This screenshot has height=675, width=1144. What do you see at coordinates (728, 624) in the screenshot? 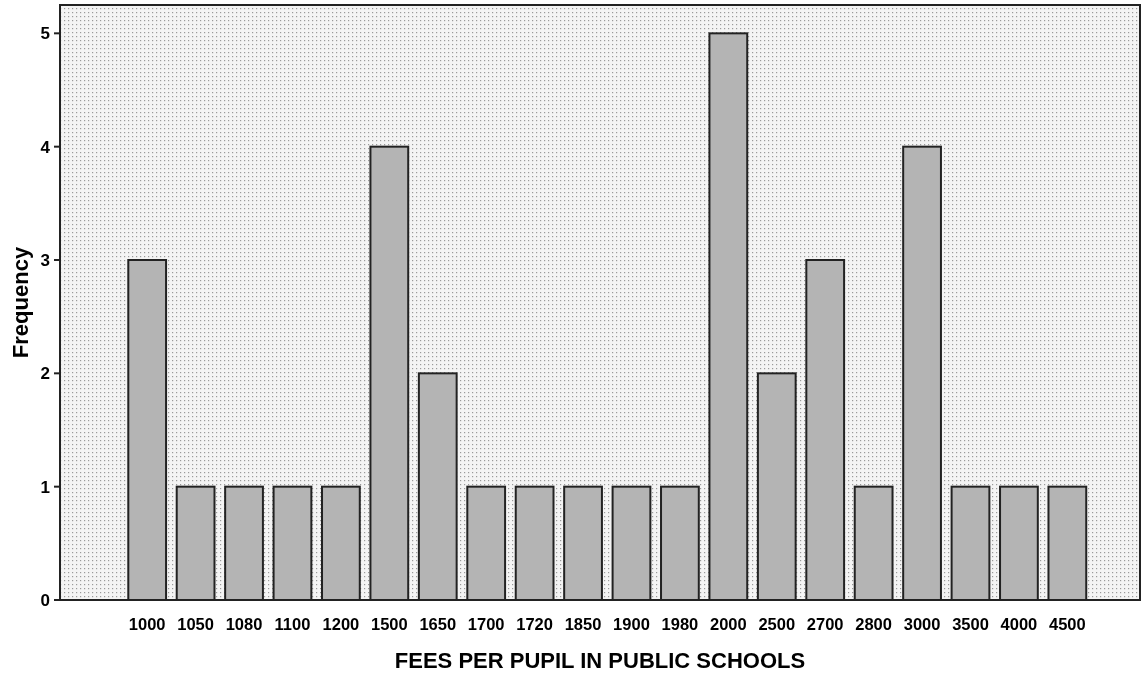
I see `x-tick-label: 2000` at bounding box center [728, 624].